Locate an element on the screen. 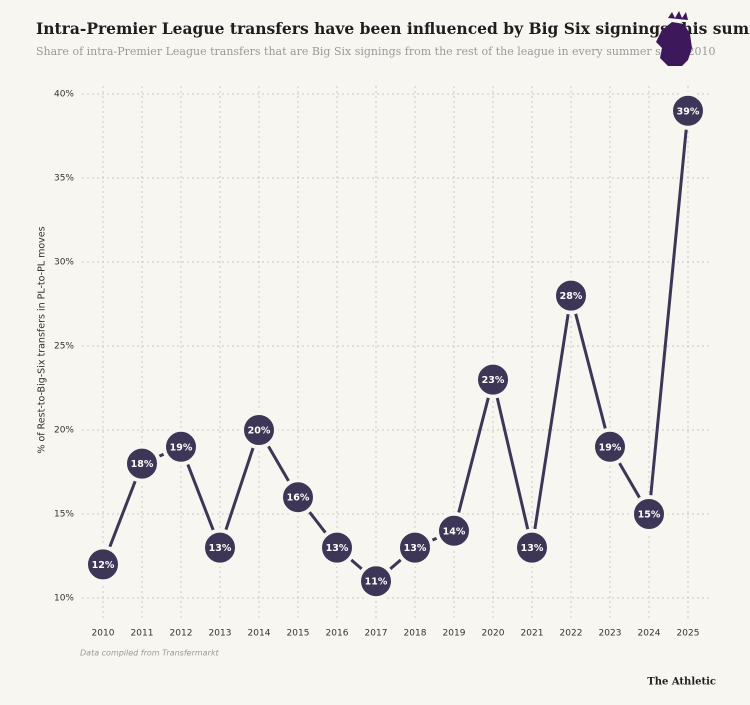 Image resolution: width=750 pixels, height=705 pixels. x-tick-label: 2013 is located at coordinates (220, 634).